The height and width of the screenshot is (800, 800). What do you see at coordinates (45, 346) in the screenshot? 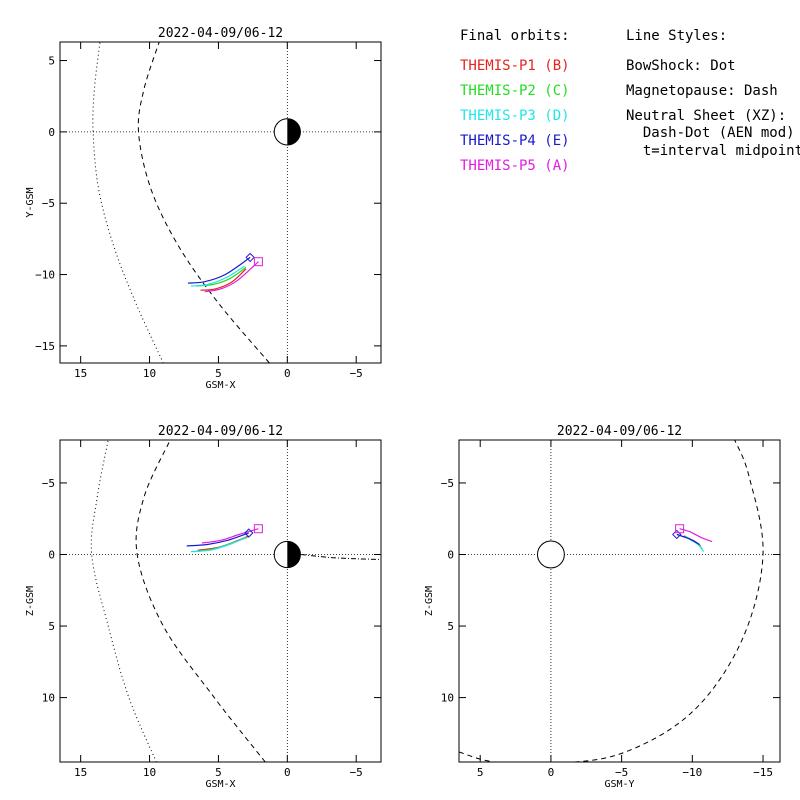
I see `y-tick-label: −15` at bounding box center [45, 346].